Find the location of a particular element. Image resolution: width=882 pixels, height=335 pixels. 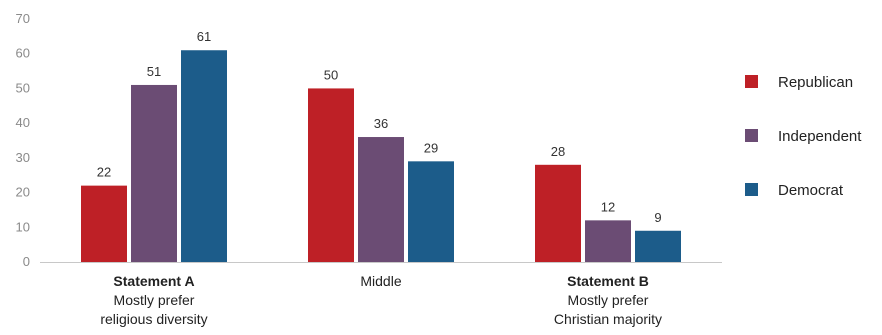

legend-label-democrat: Democrat is located at coordinates (811, 190).